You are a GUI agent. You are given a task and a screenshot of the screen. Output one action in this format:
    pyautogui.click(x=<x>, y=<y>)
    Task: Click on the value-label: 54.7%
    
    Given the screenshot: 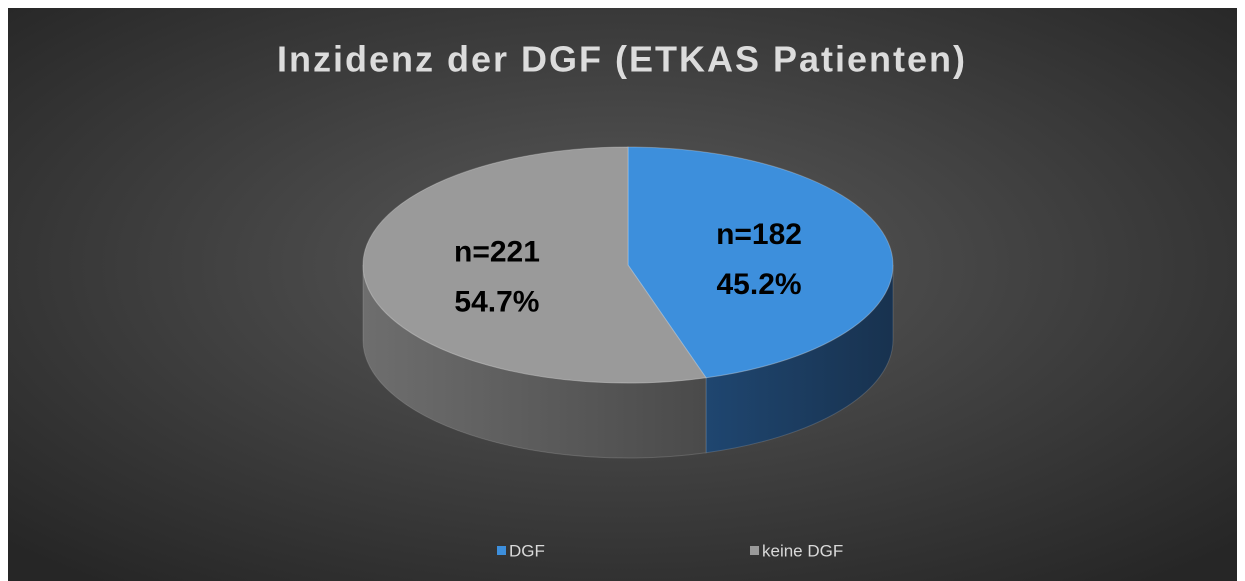 What is the action you would take?
    pyautogui.click(x=496, y=302)
    